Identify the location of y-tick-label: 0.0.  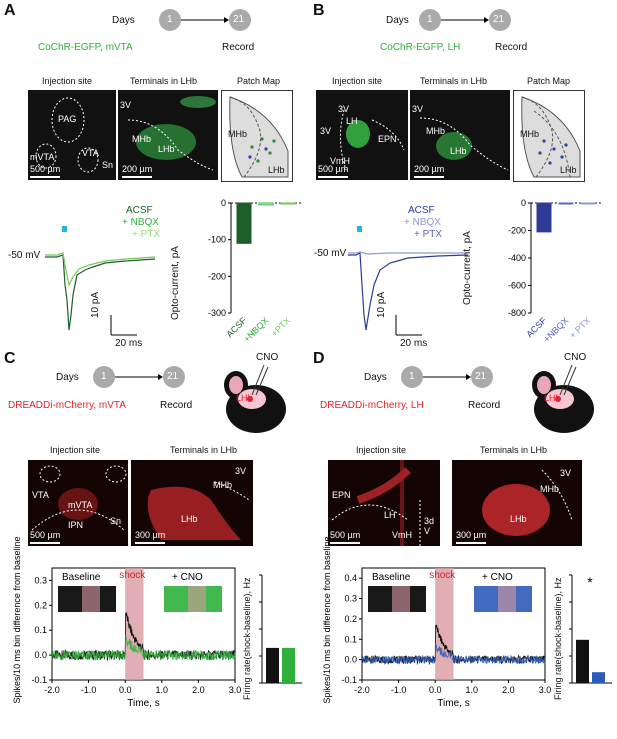
(350, 660).